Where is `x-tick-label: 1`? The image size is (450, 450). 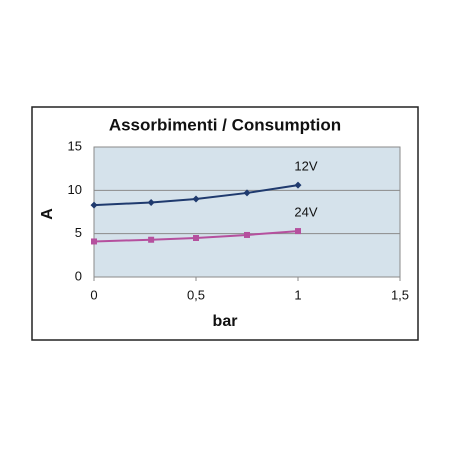
x-tick-label: 1 is located at coordinates (297, 294).